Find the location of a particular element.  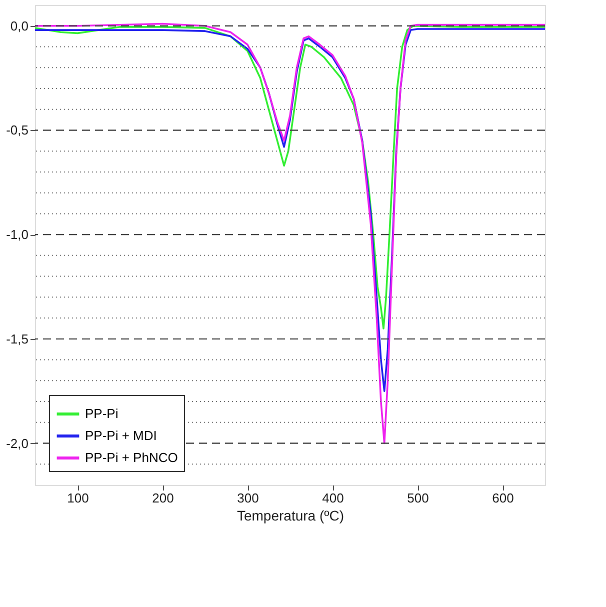

y-tick-label: -0,5 is located at coordinates (17, 130).